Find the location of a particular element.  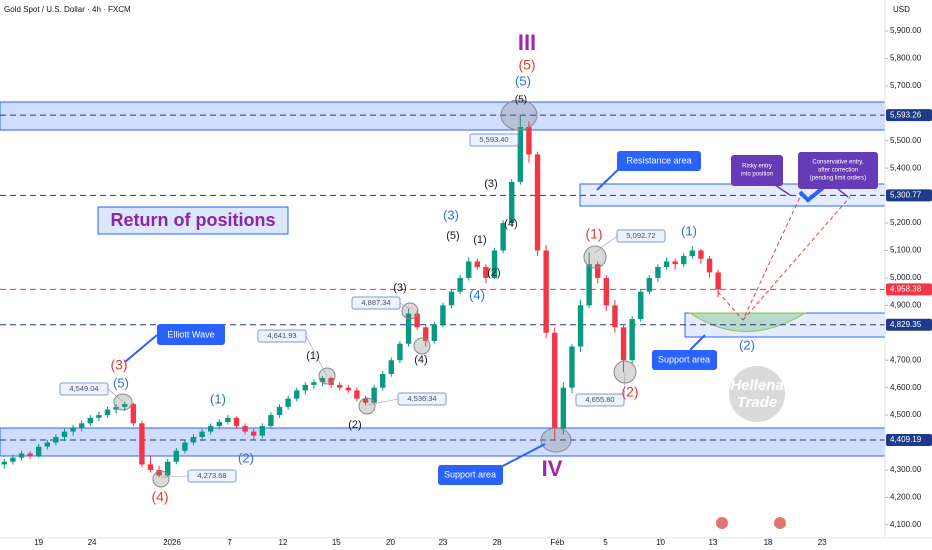

price-label: 4,655.80 is located at coordinates (599, 399).